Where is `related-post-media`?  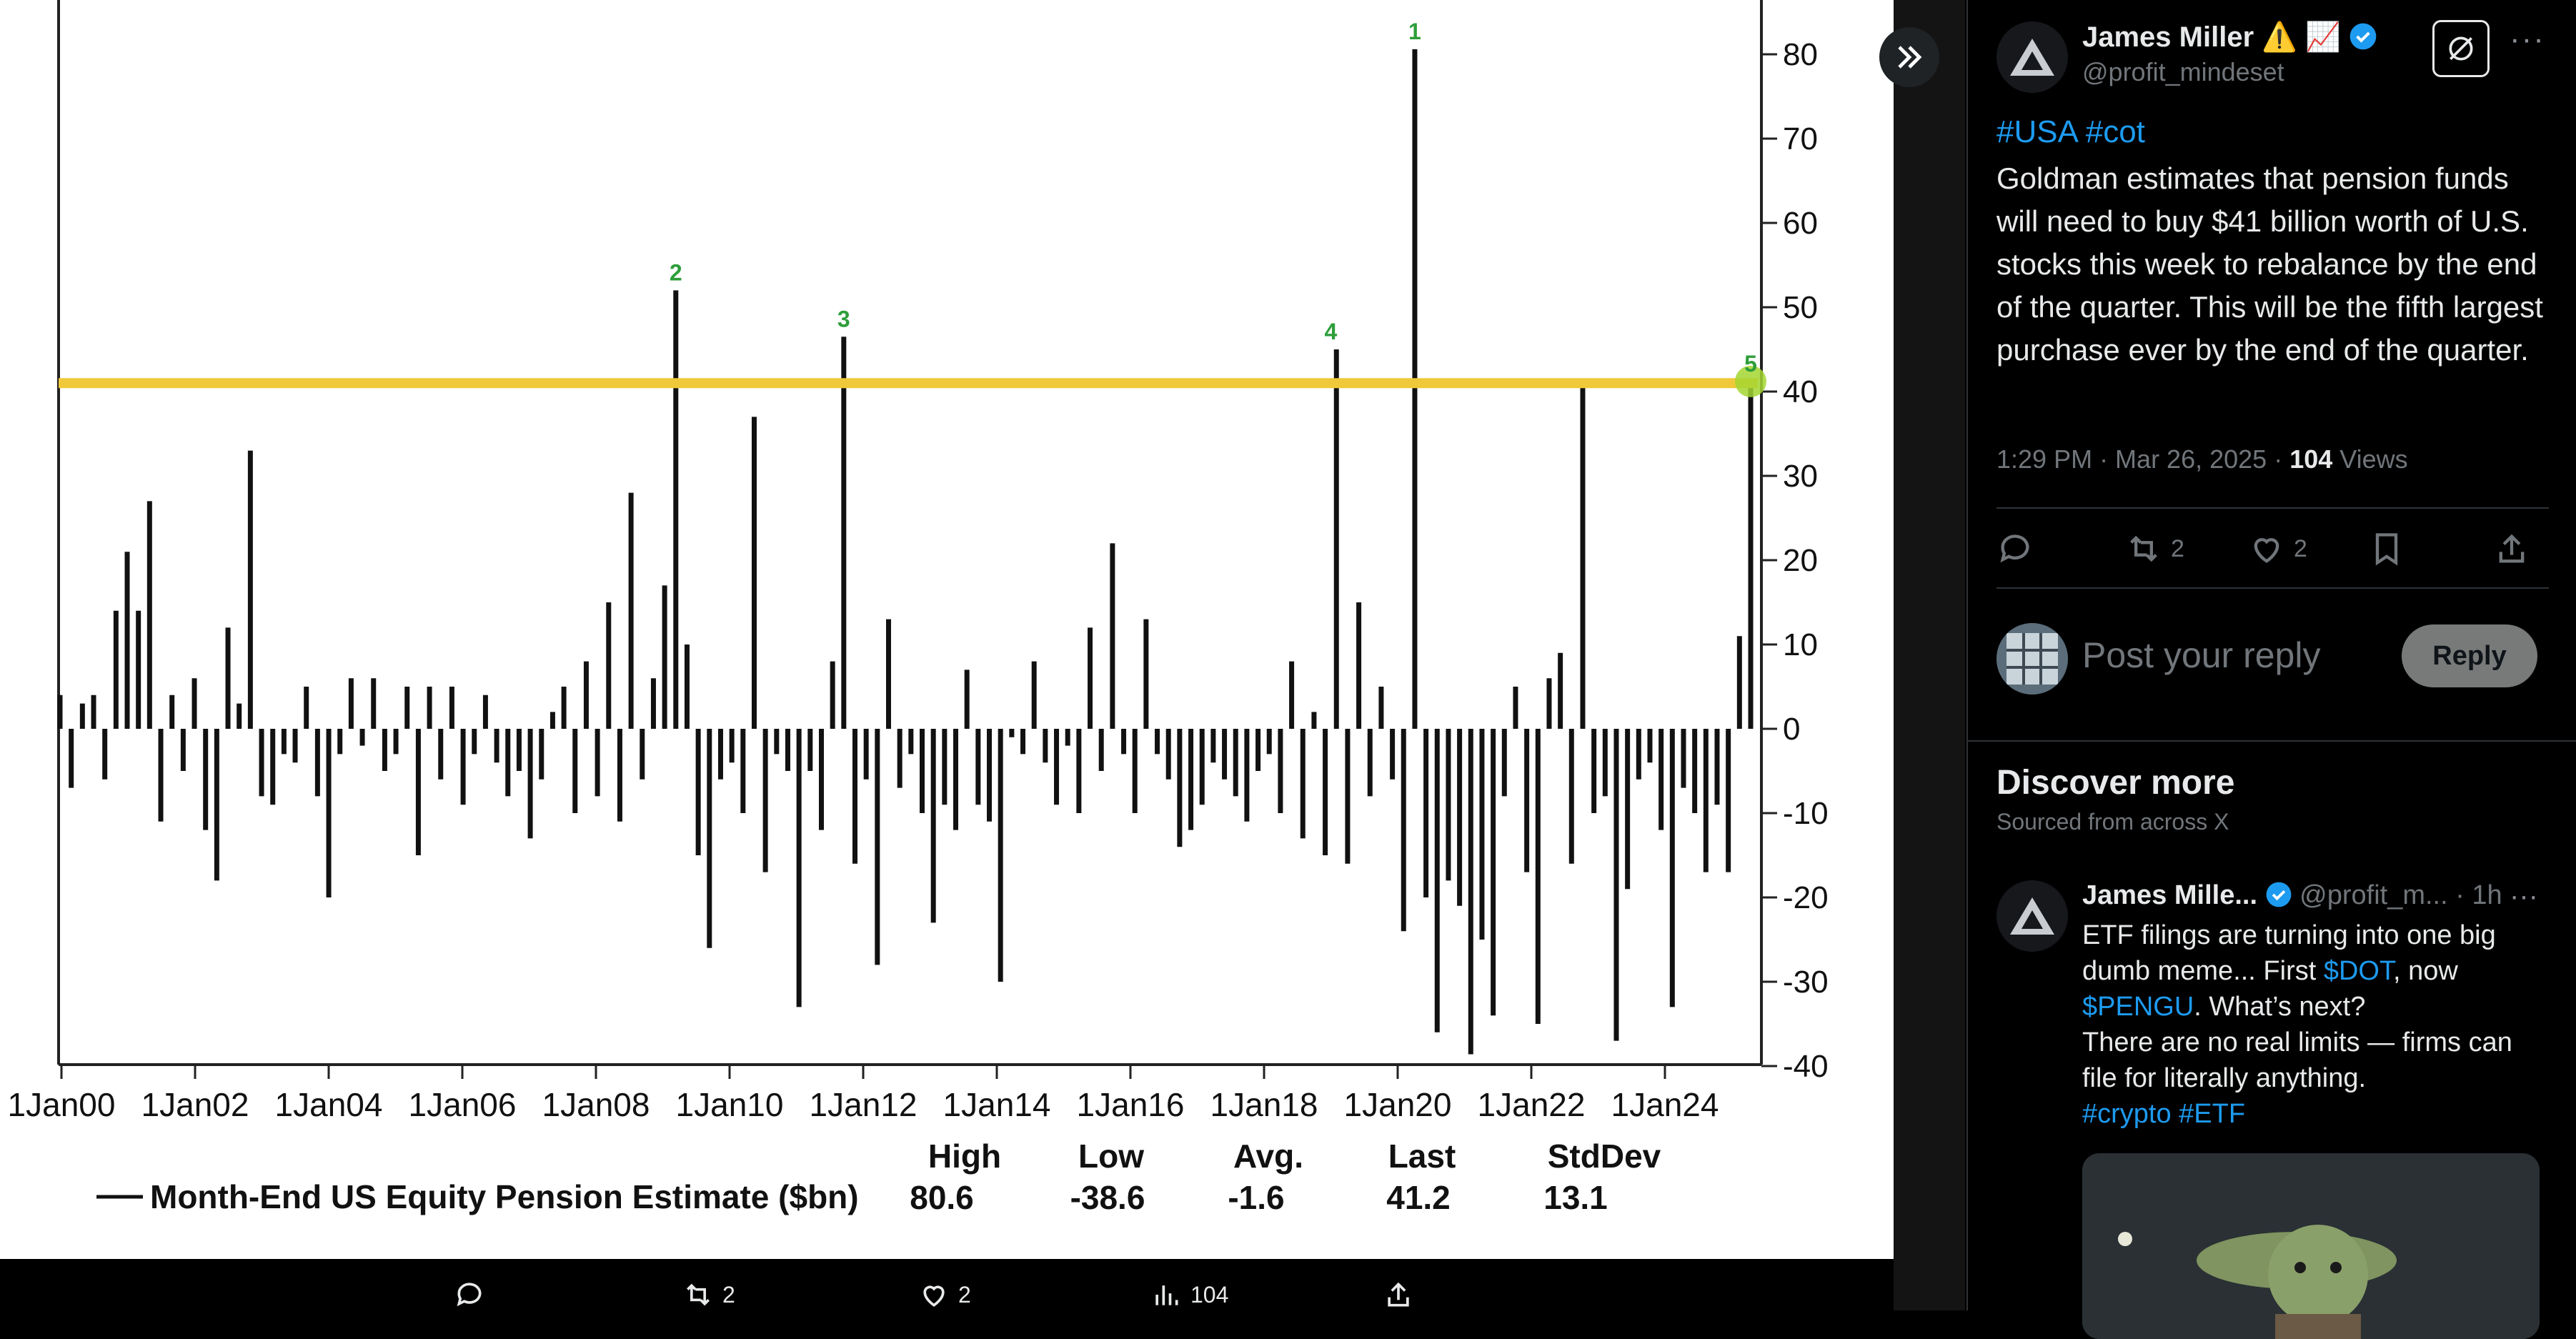
related-post-media is located at coordinates (2311, 1246).